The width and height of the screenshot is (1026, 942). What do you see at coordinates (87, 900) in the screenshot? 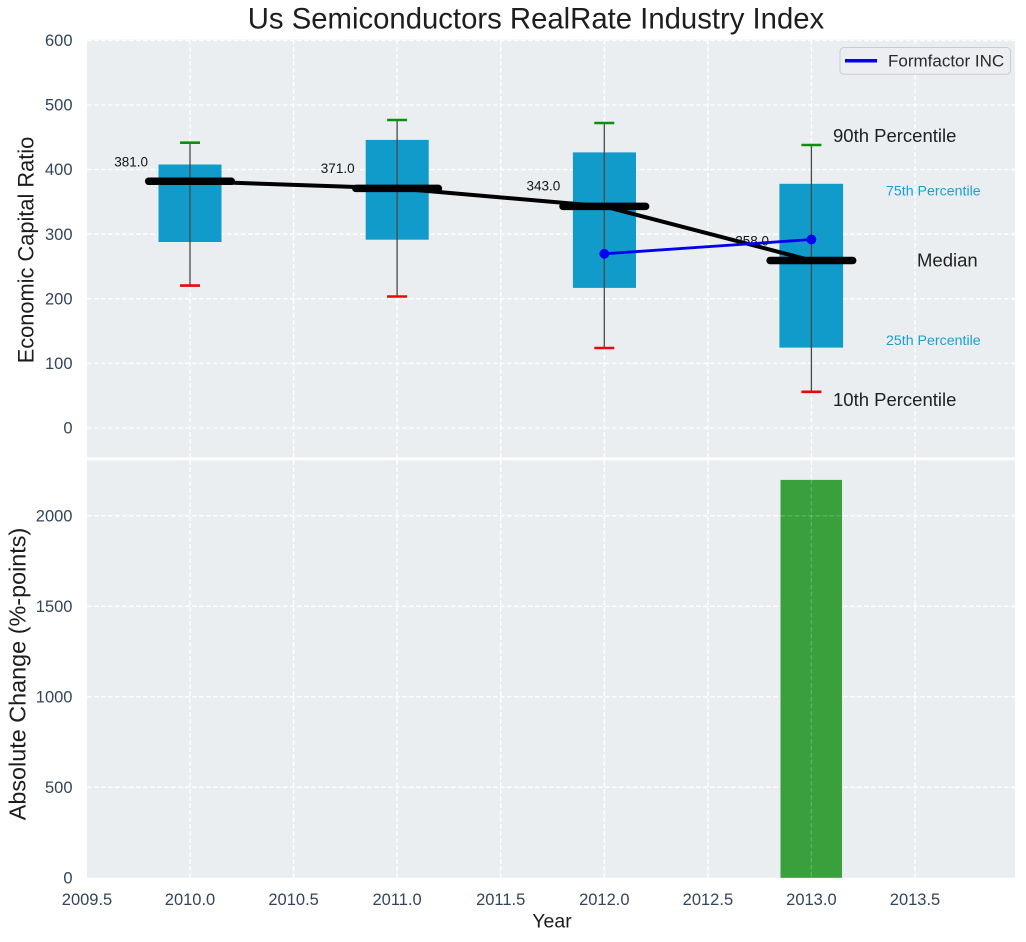
I see `svg-text: 2009.5` at bounding box center [87, 900].